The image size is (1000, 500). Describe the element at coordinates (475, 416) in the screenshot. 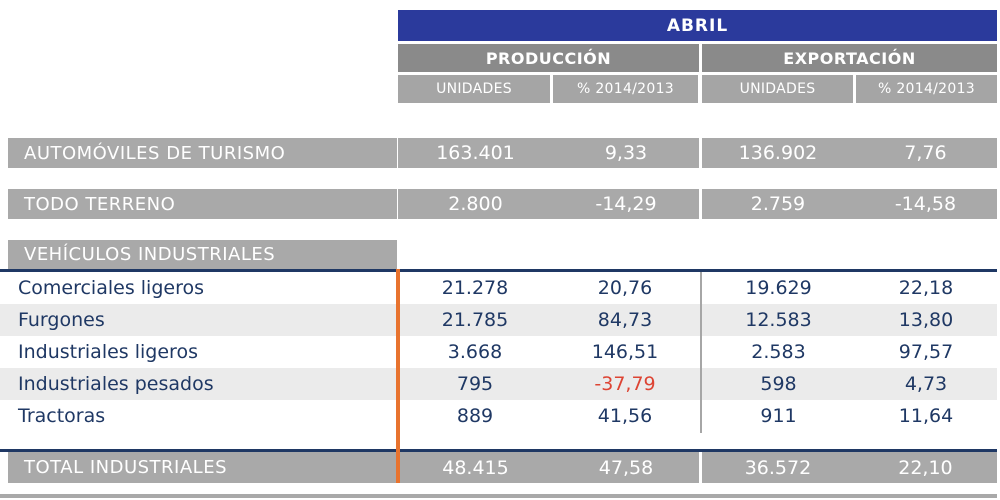

I see `cell-value: 889` at that location.